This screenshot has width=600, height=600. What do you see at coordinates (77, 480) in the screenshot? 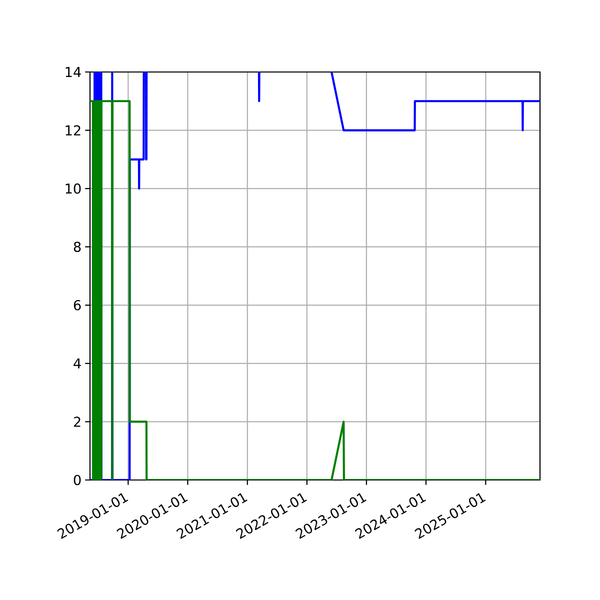
I see `y-tick-label: 0` at bounding box center [77, 480].